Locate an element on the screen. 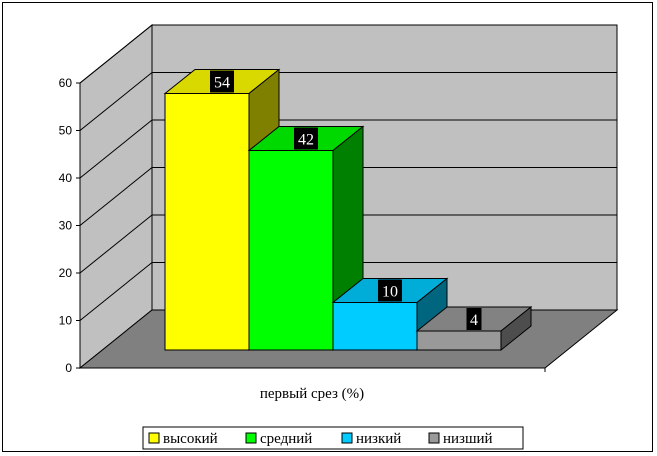 The height and width of the screenshot is (456, 657). bar-средний is located at coordinates (306, 238).